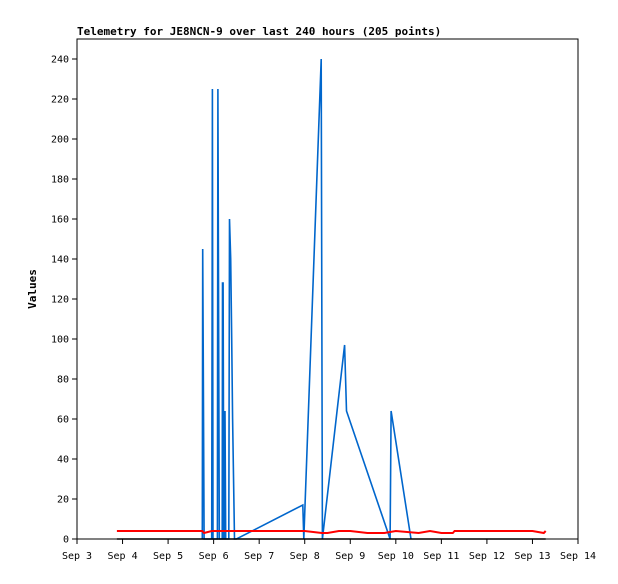  Describe the element at coordinates (60, 180) in the screenshot. I see `y-tick-label: 180` at that location.